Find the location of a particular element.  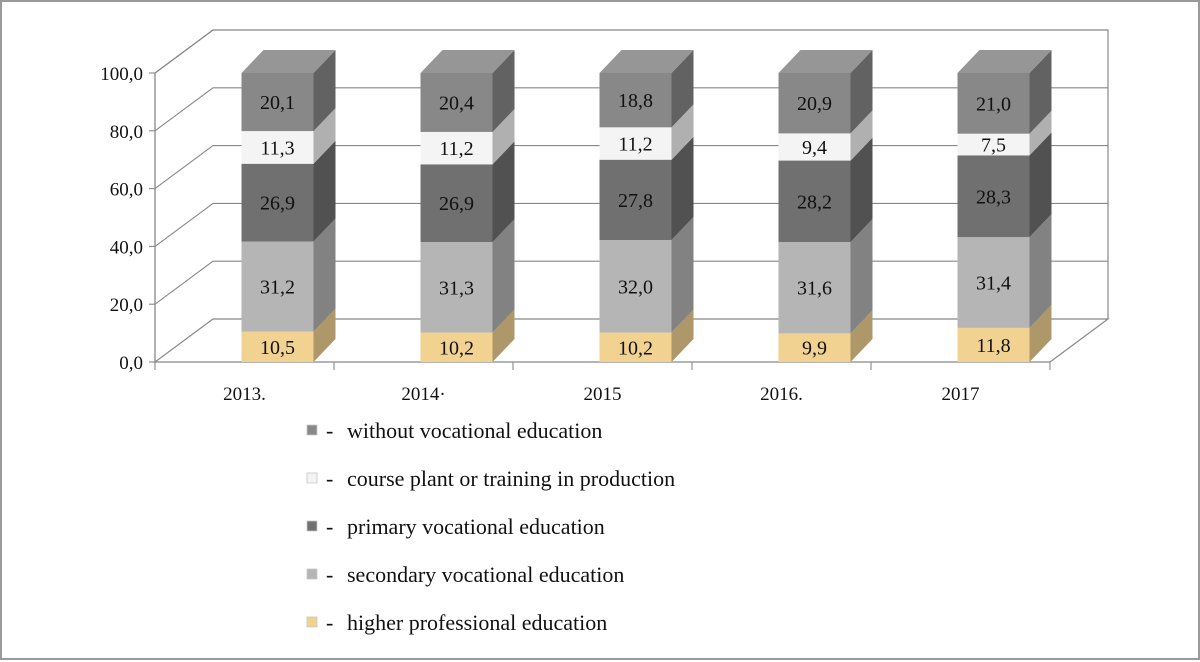

legend-label: without vocational education is located at coordinates (474, 430).